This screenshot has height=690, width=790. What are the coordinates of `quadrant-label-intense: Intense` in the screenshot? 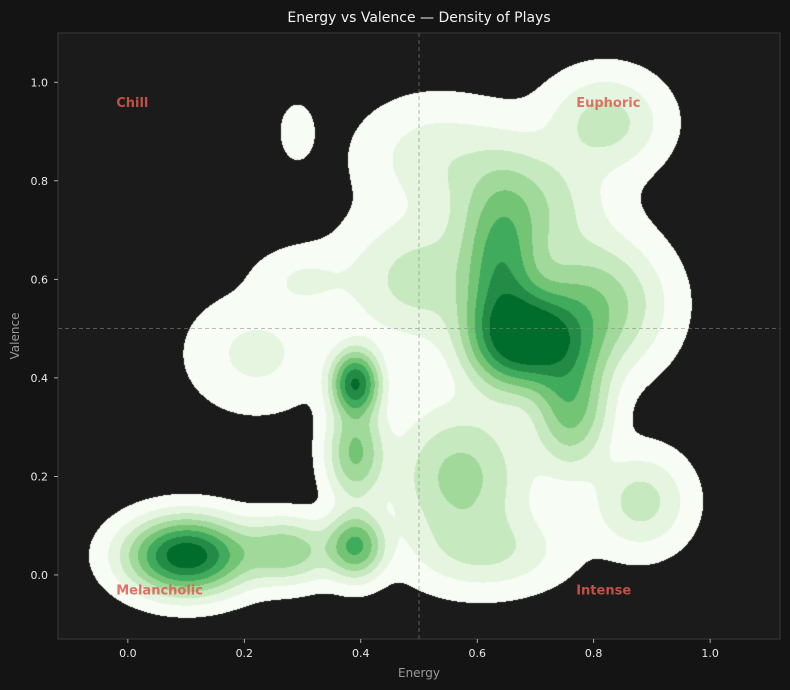 It's located at (603, 591).